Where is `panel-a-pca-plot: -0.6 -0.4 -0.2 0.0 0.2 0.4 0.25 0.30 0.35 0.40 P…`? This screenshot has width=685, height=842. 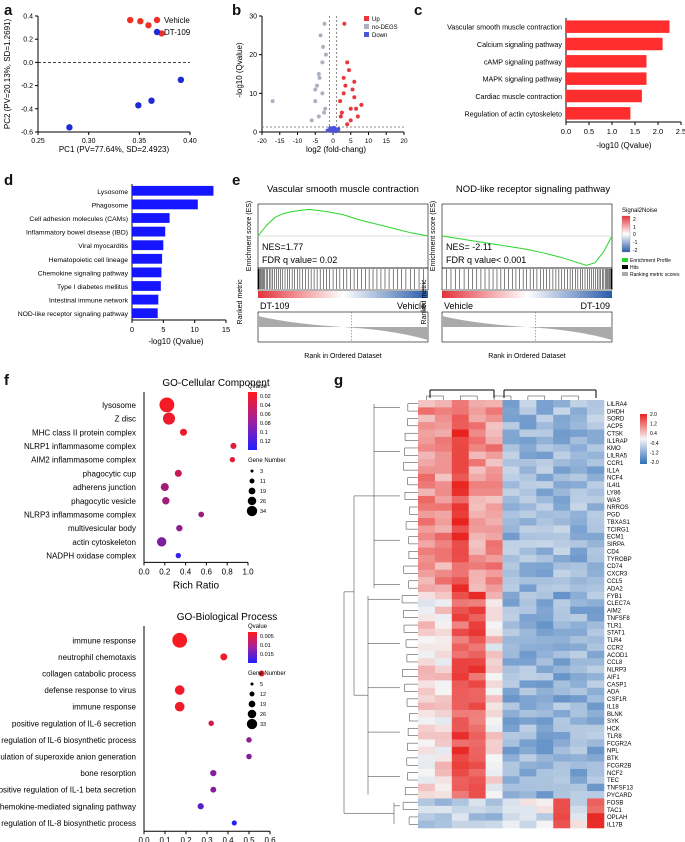 panel-a-pca-plot: -0.6 -0.4 -0.2 0.0 0.2 0.4 0.25 0.30 0.35 0.40 P… is located at coordinates (100, 84).